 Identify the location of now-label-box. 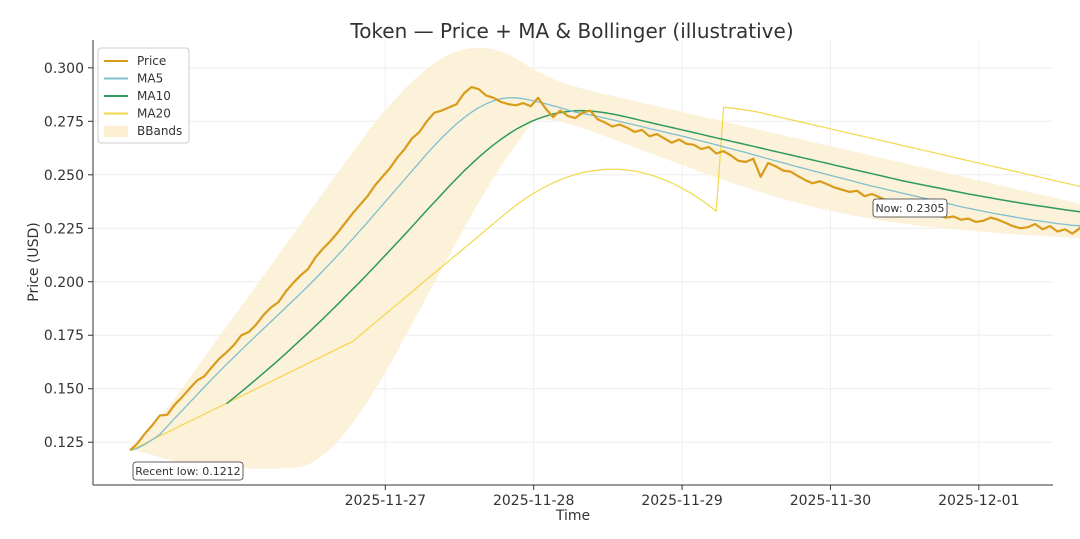
(910, 208).